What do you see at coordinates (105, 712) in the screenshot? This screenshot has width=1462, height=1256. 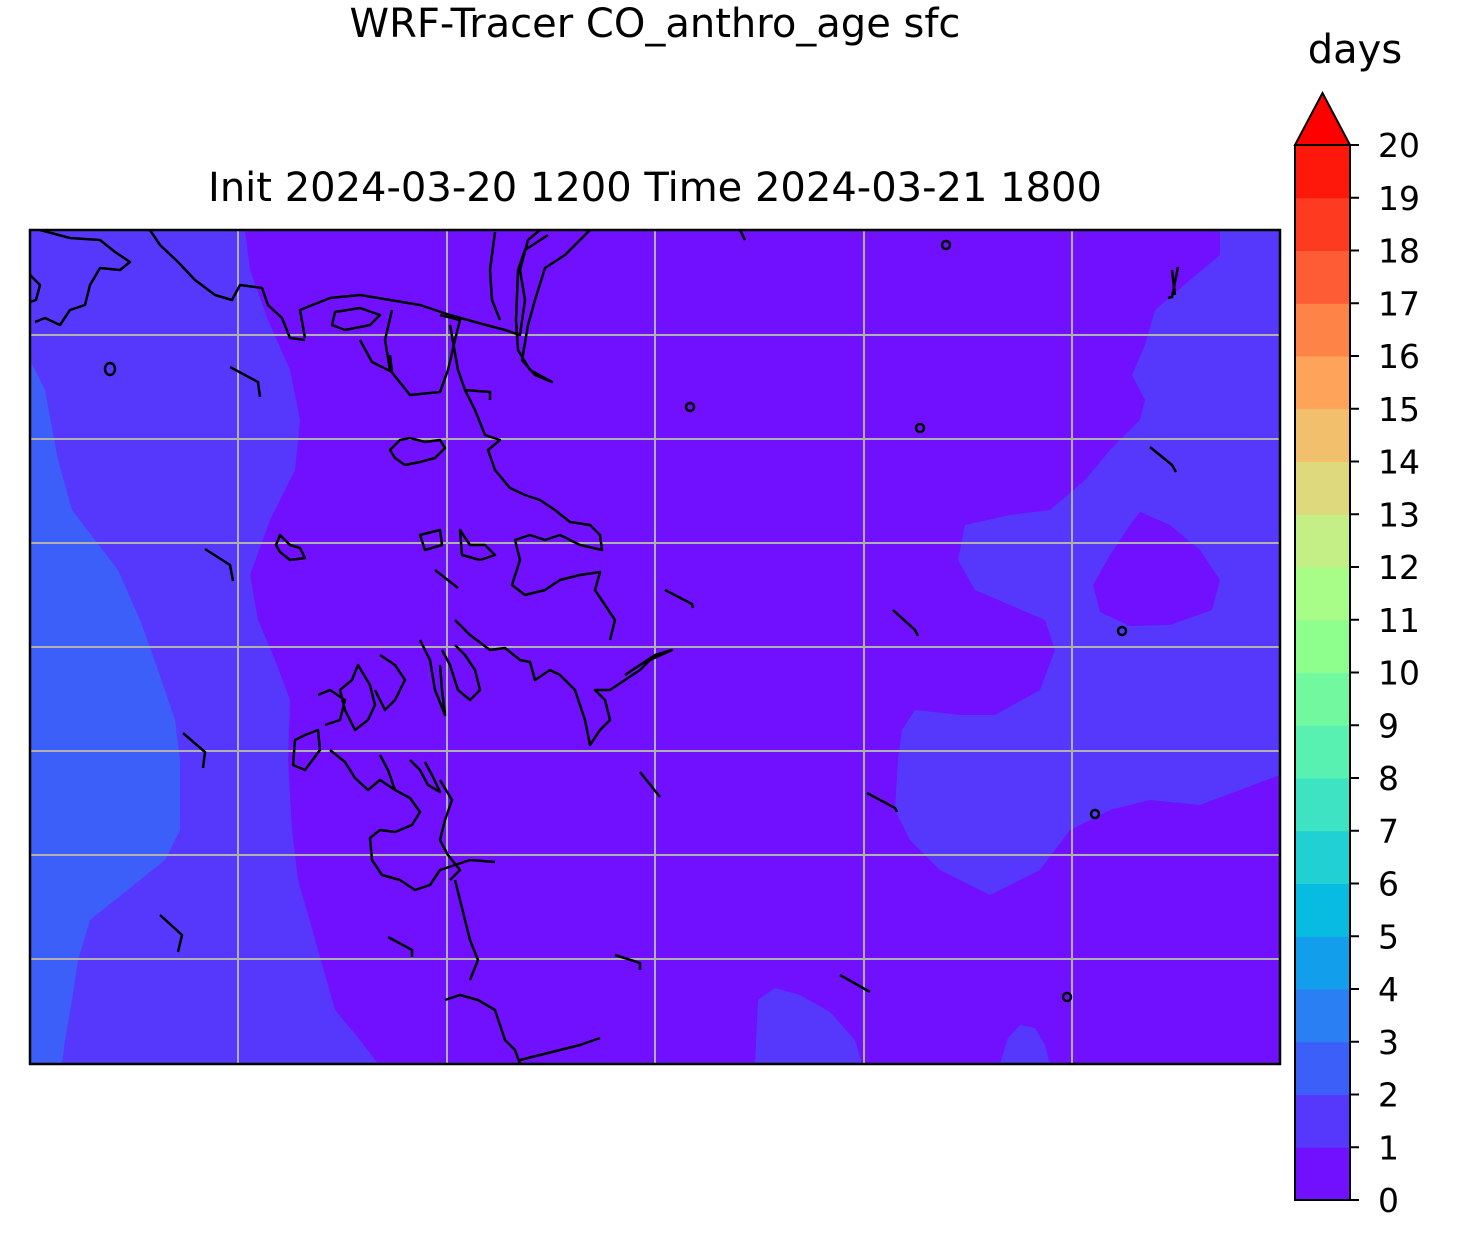 I see `field-level-2-west` at bounding box center [105, 712].